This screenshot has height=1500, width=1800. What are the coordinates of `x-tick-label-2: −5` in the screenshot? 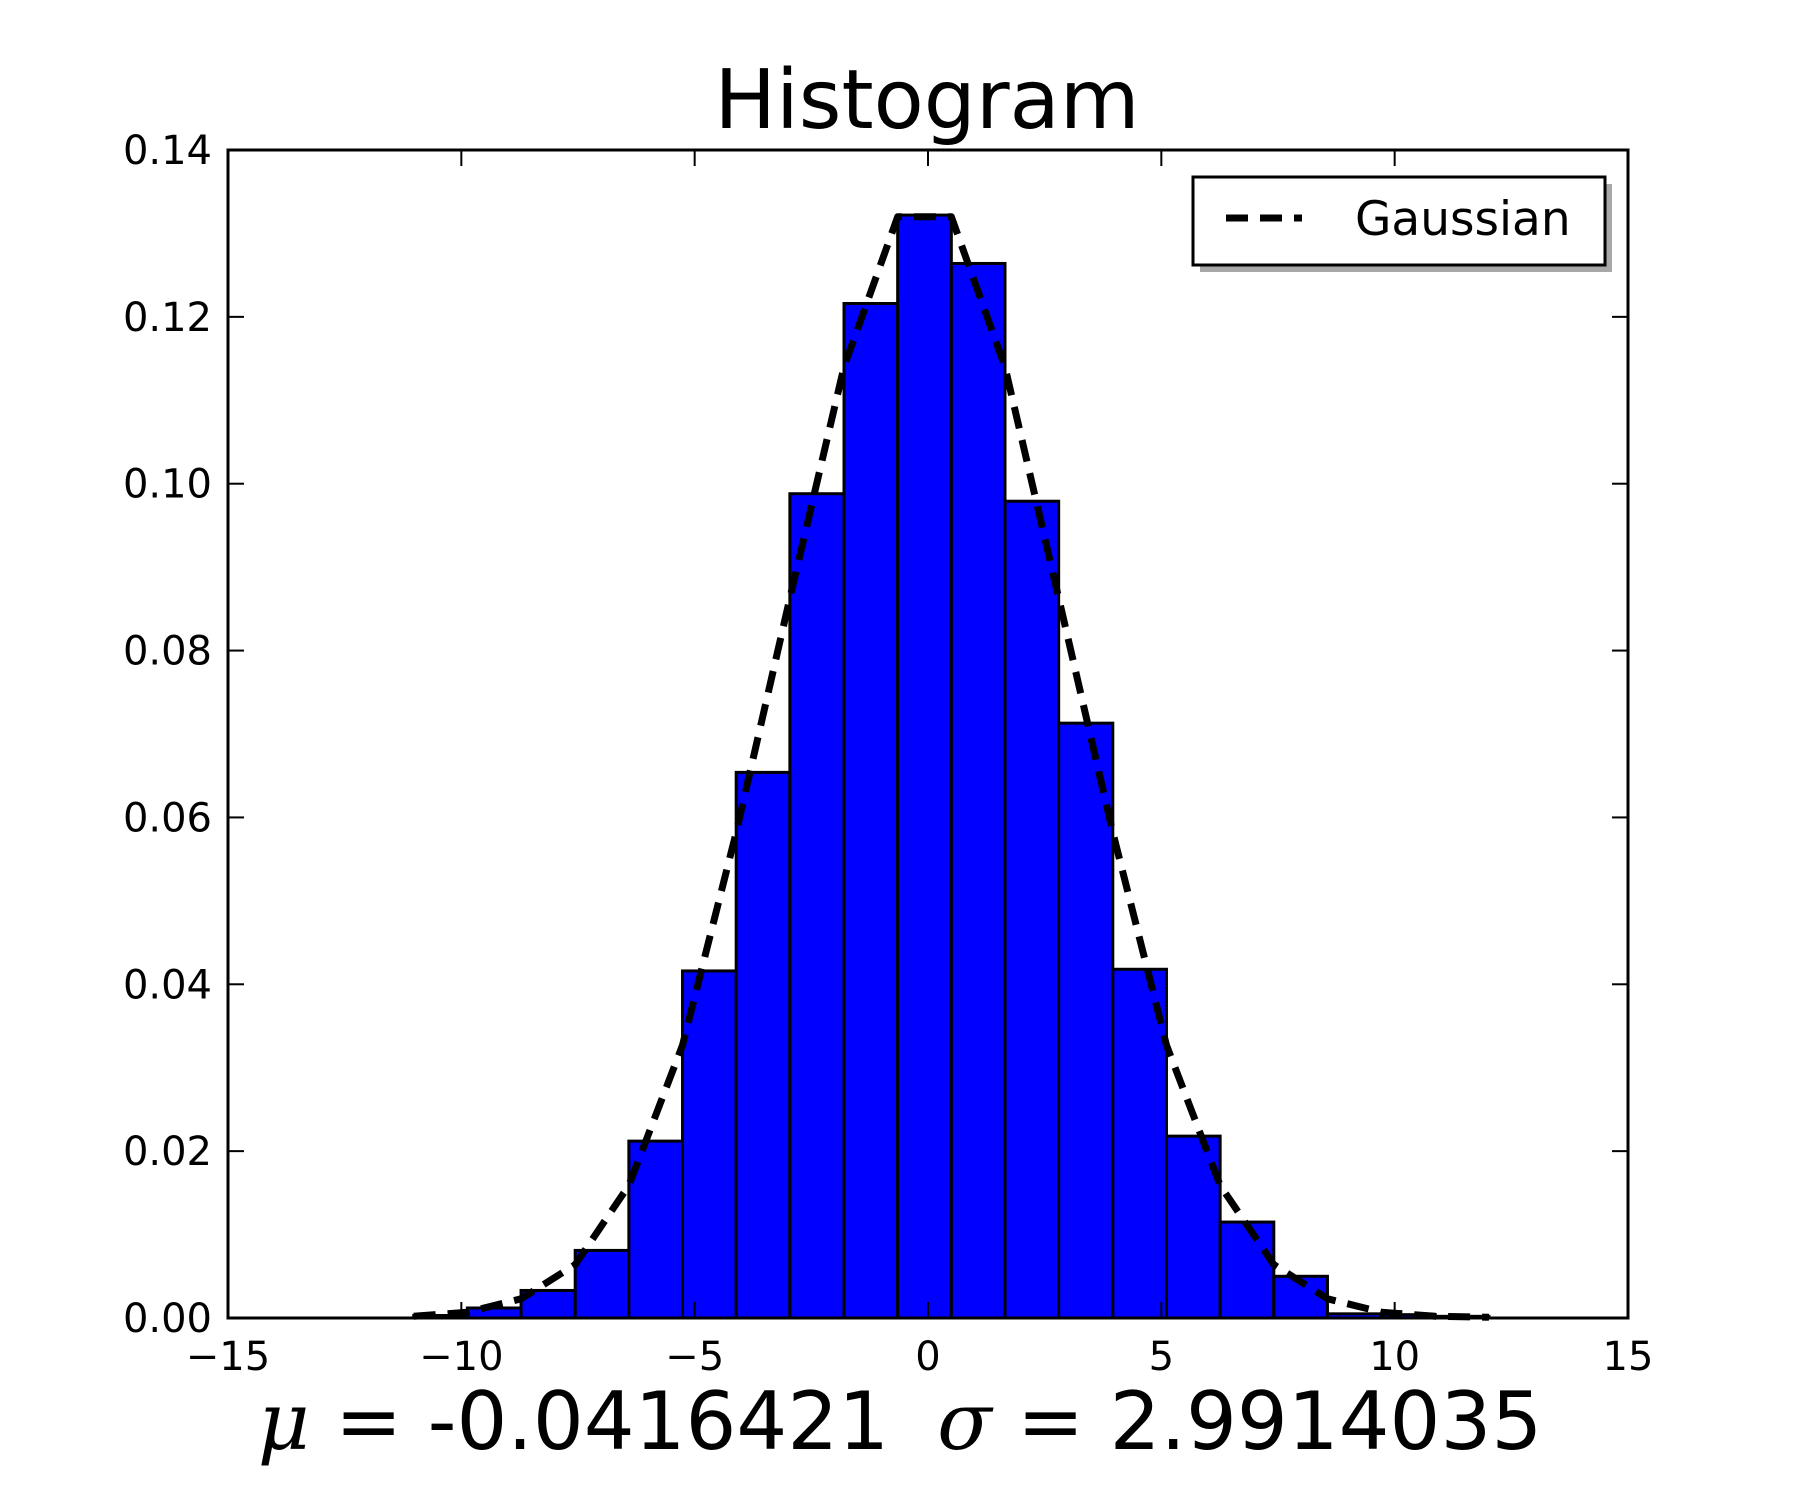 It's located at (694, 1357).